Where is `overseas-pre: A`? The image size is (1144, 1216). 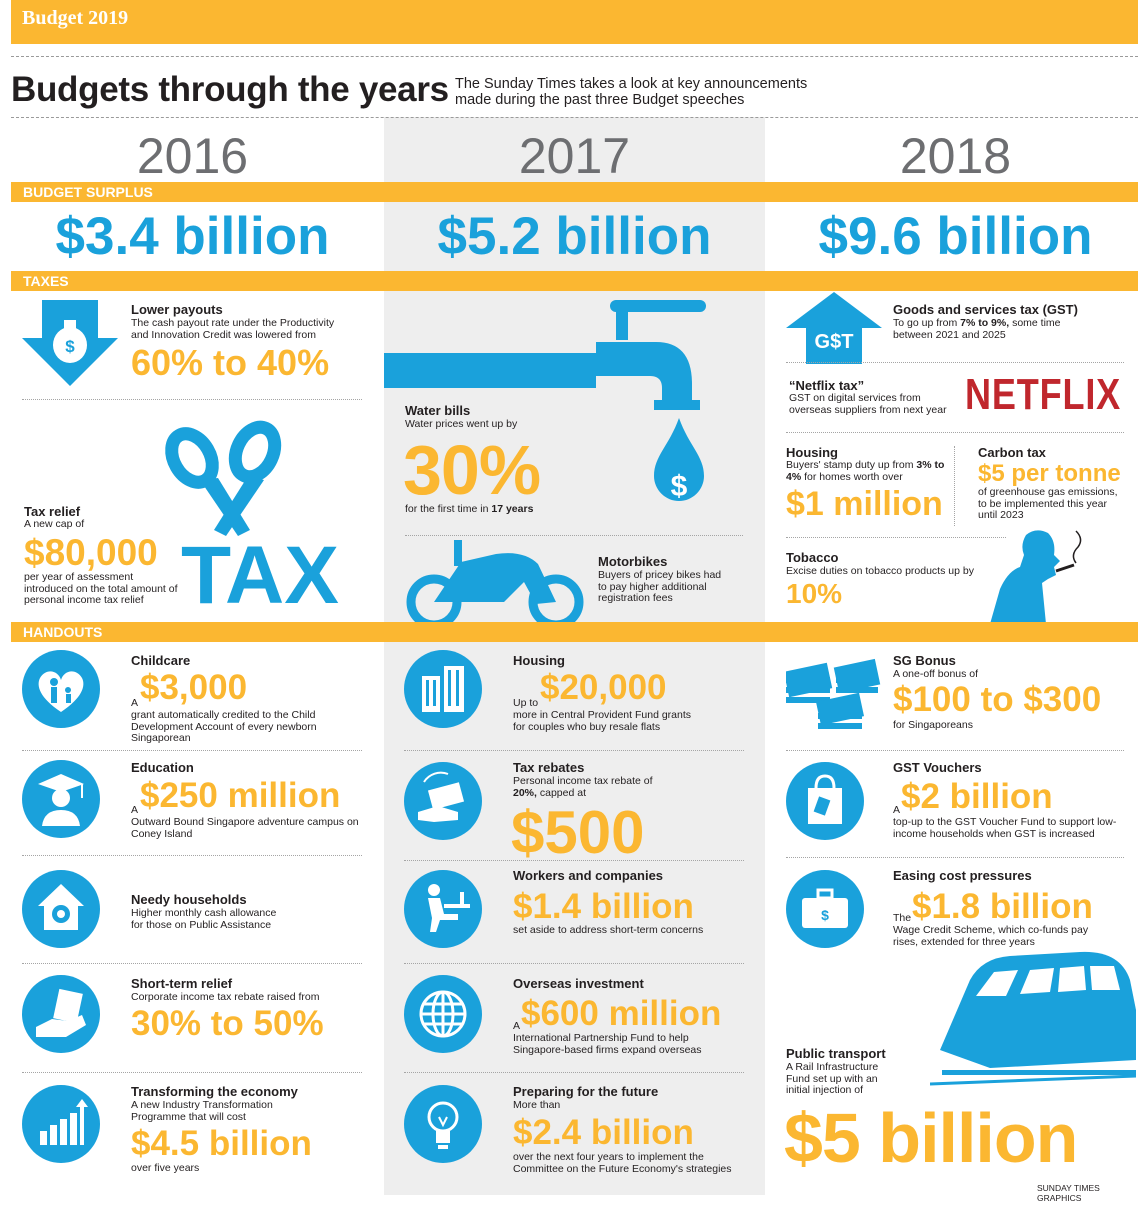 overseas-pre: A is located at coordinates (517, 1026).